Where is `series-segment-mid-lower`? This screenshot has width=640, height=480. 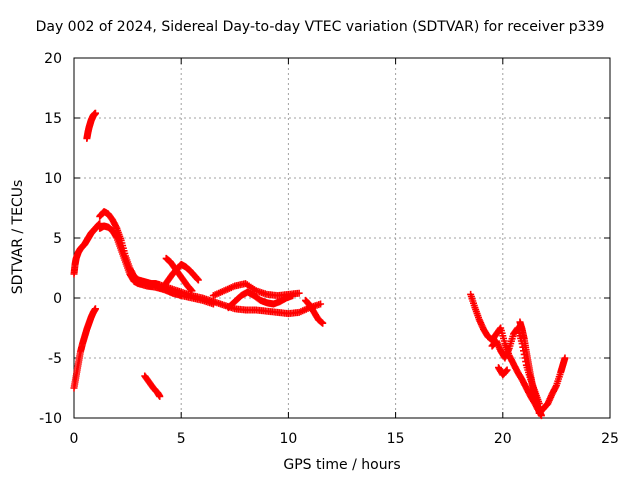 series-segment-mid-lower is located at coordinates (267, 308).